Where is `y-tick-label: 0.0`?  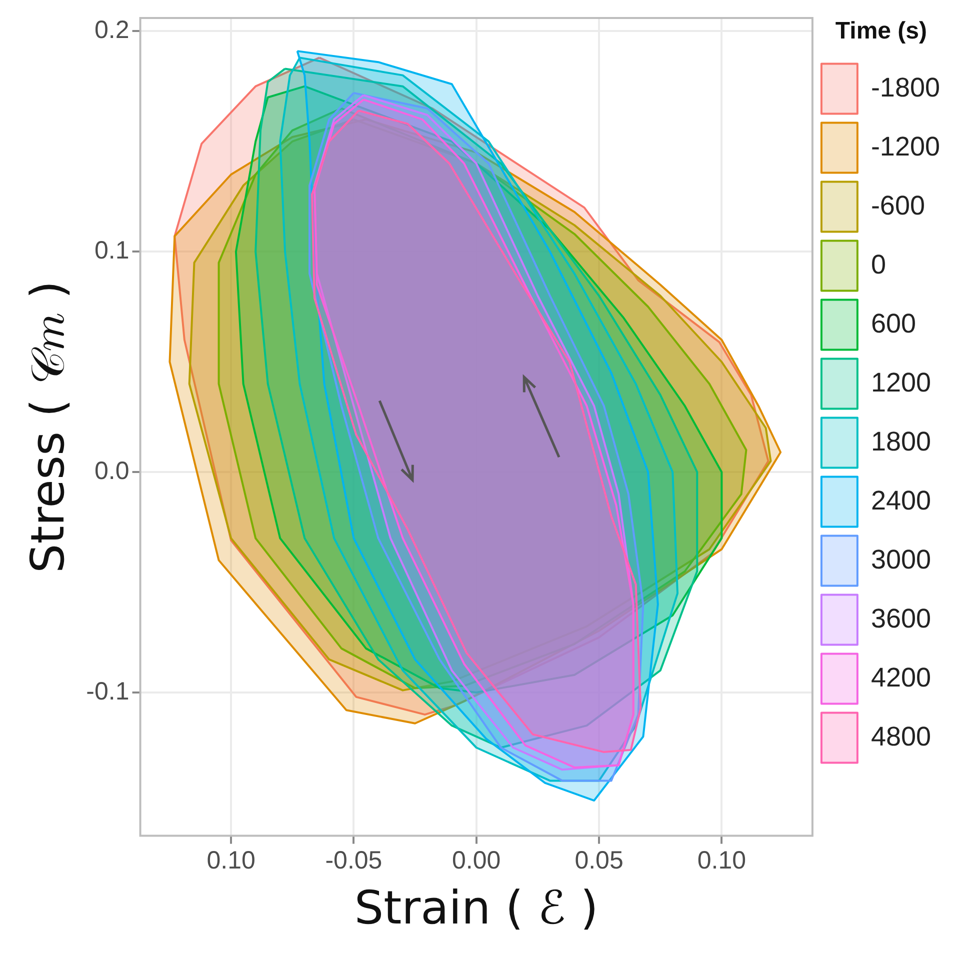
y-tick-label: 0.0 is located at coordinates (112, 470).